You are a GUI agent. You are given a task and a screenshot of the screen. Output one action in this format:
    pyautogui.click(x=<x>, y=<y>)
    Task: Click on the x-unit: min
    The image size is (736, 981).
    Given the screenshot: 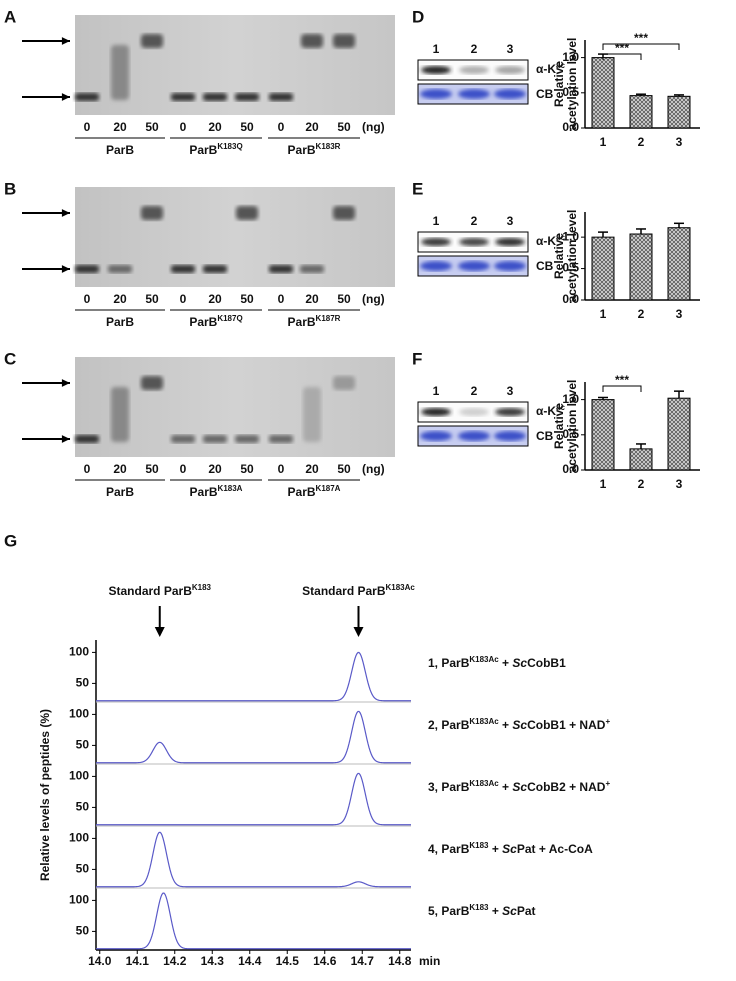 What is the action you would take?
    pyautogui.click(x=429, y=961)
    